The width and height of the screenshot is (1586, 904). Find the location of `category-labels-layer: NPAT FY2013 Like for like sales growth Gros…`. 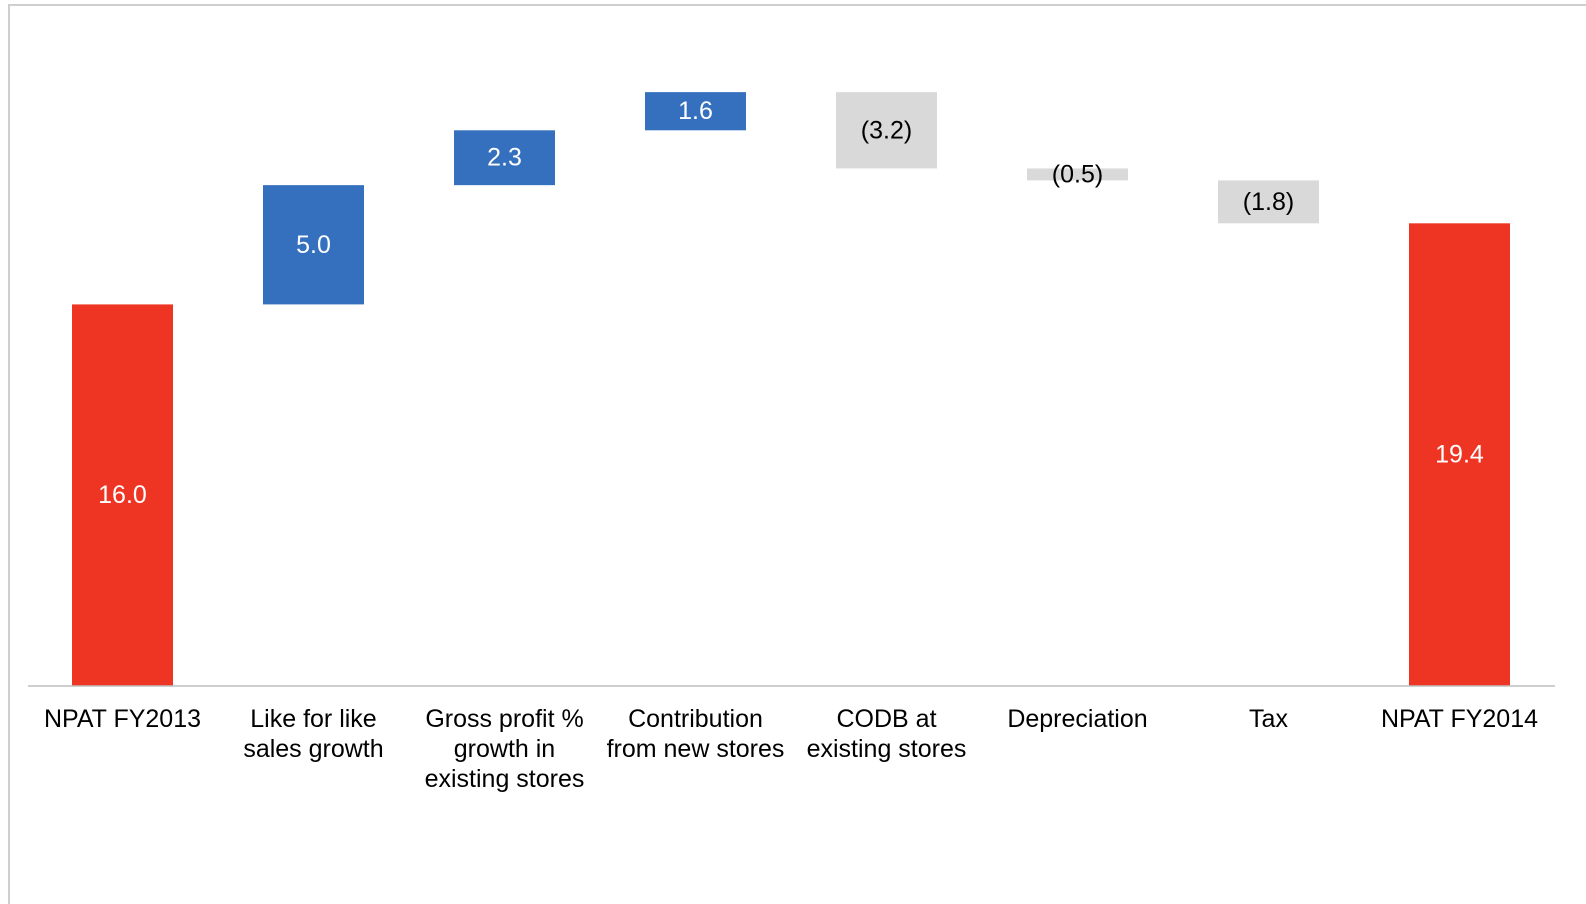

category-labels-layer: NPAT FY2013 Like for like sales growth Gros… is located at coordinates (791, 749).